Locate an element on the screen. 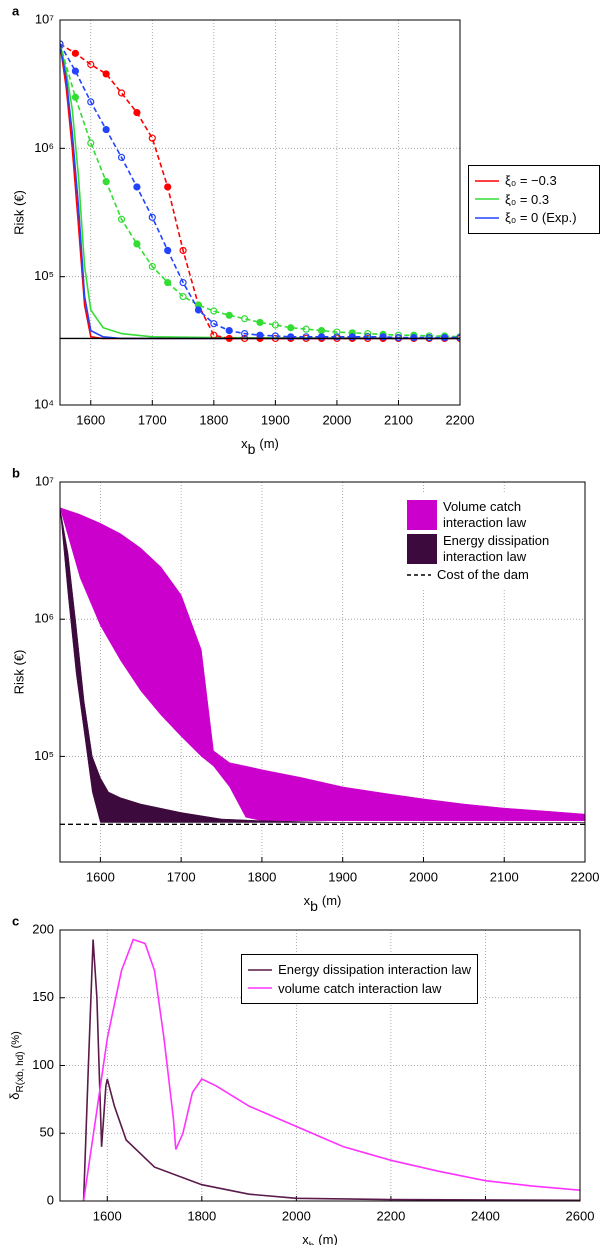 The width and height of the screenshot is (604, 1245). legend-item: ξ₀ = −0.3 is located at coordinates (534, 181).